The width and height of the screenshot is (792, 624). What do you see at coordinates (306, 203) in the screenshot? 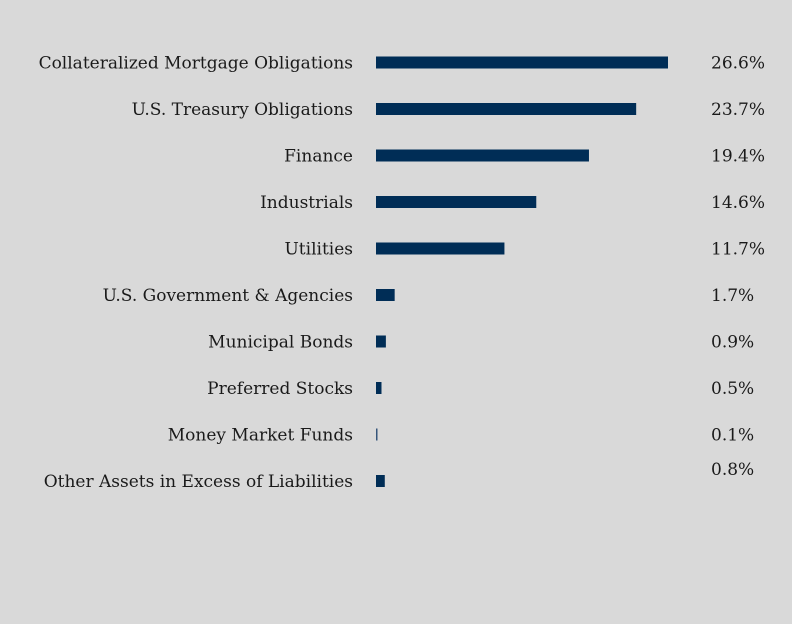
I see `category-label: Industrials` at bounding box center [306, 203].